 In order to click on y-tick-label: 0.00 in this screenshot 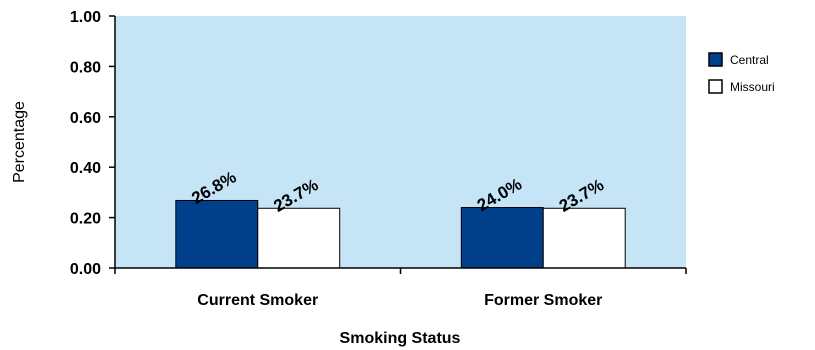, I will do `click(85, 269)`.